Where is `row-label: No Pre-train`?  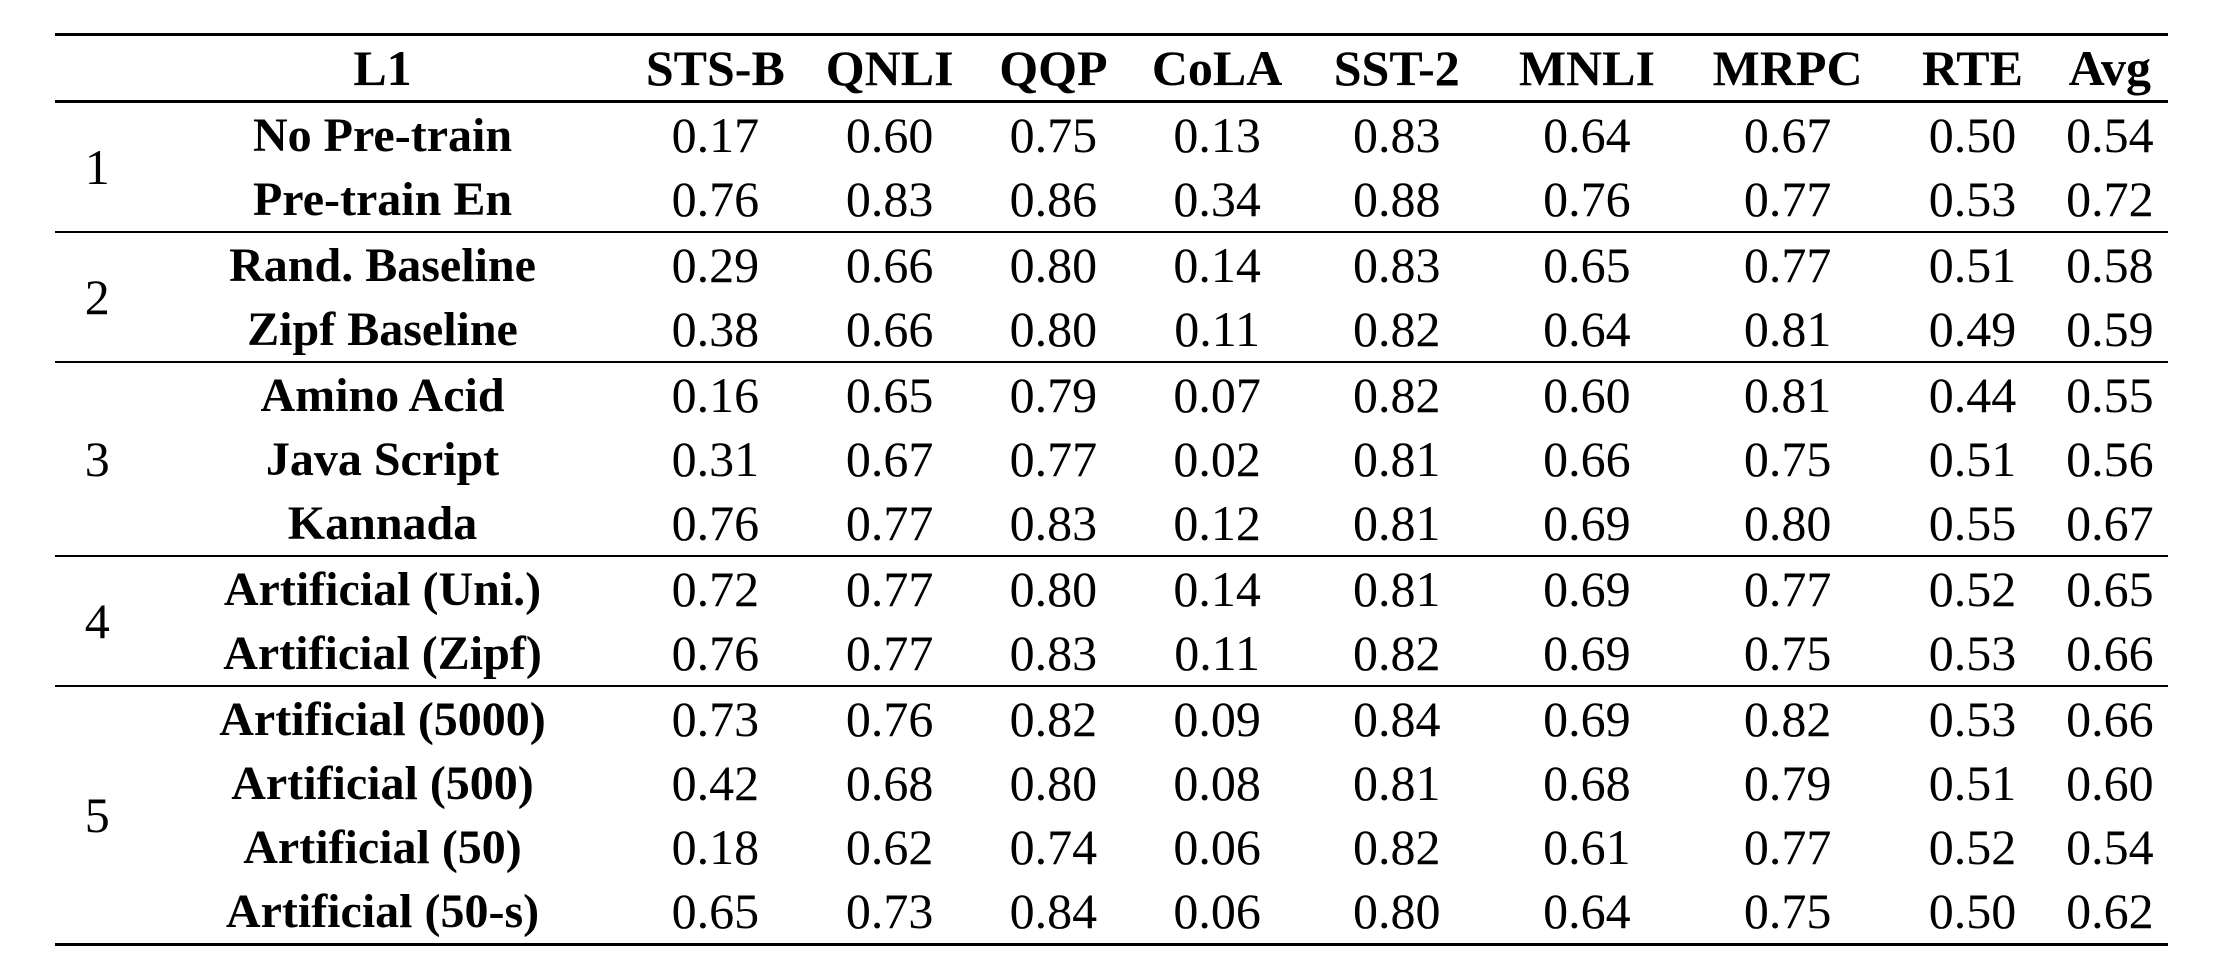
row-label: No Pre-train is located at coordinates (383, 135).